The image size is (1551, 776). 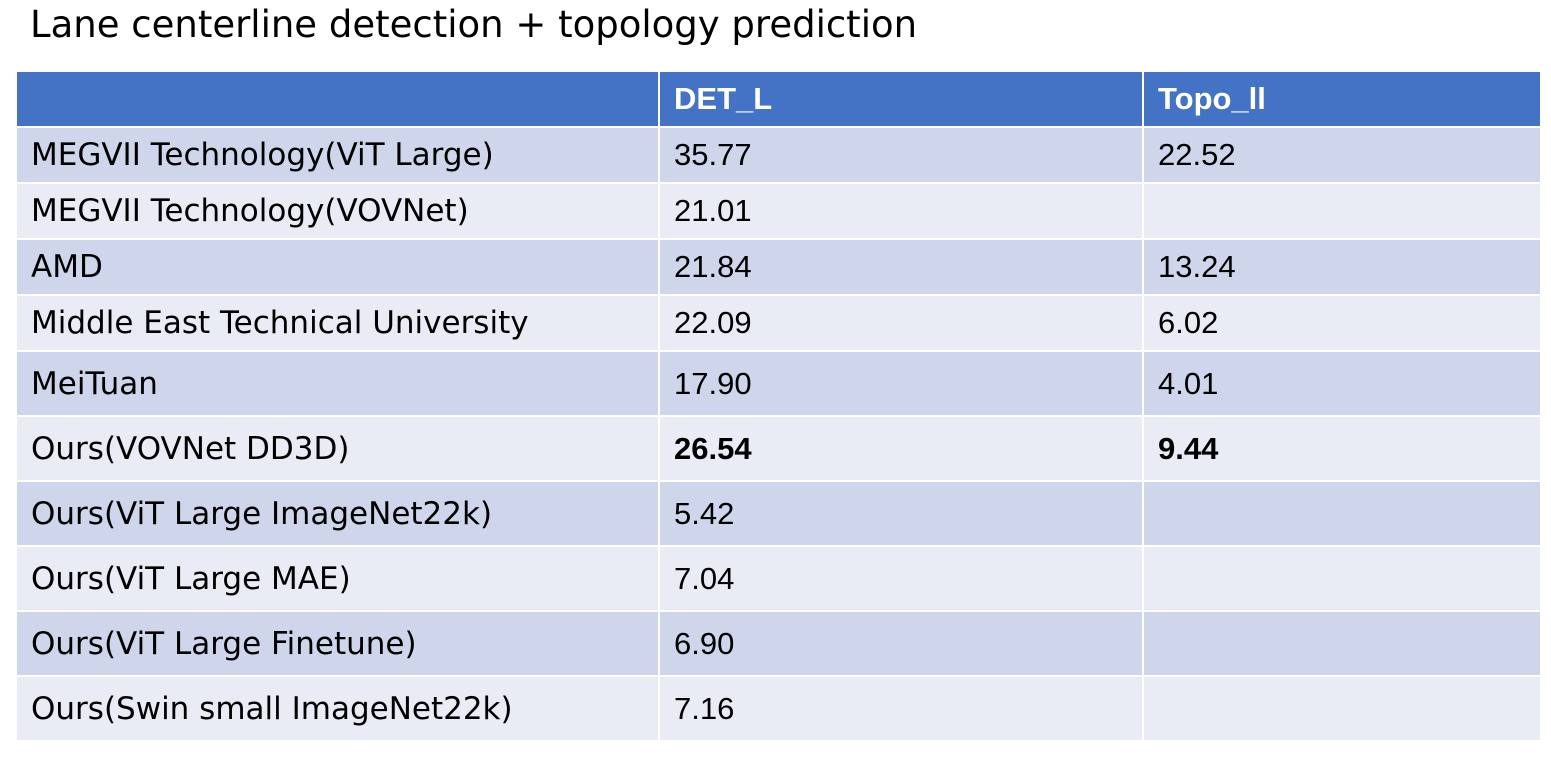 What do you see at coordinates (1342, 155) in the screenshot?
I see `topo-ll-cell: 22.52` at bounding box center [1342, 155].